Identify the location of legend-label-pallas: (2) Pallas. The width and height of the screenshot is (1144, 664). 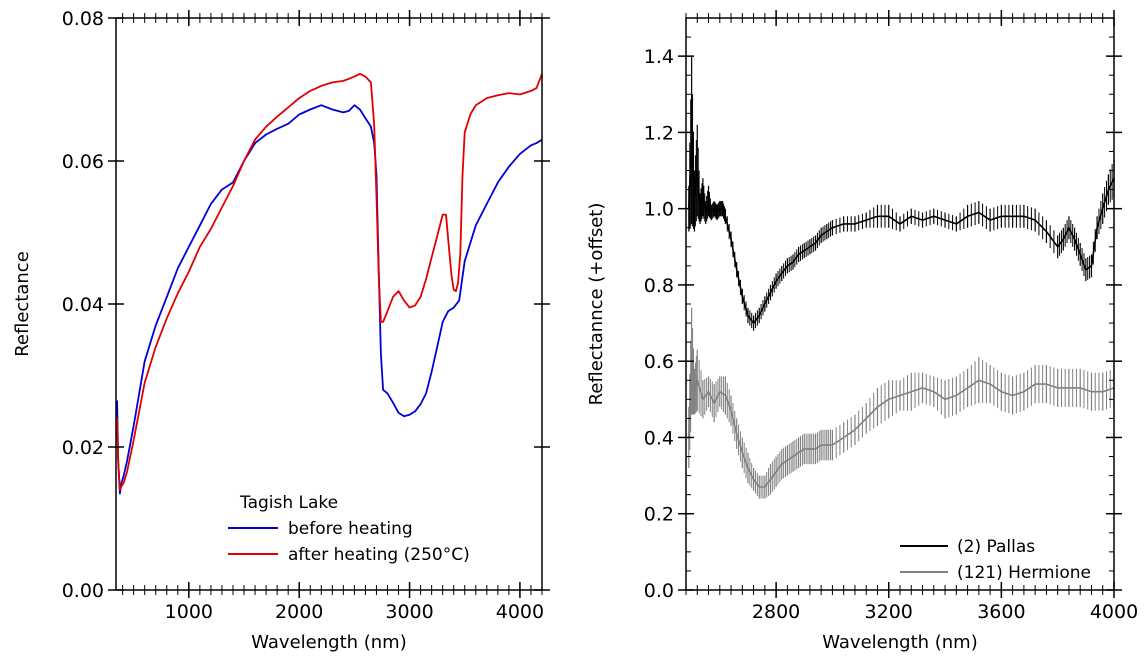
(996, 547).